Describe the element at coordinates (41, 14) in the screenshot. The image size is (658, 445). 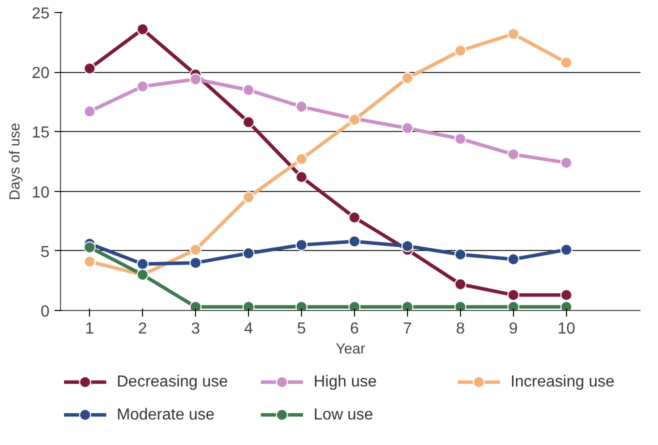
I see `y-tick-label: 25` at that location.